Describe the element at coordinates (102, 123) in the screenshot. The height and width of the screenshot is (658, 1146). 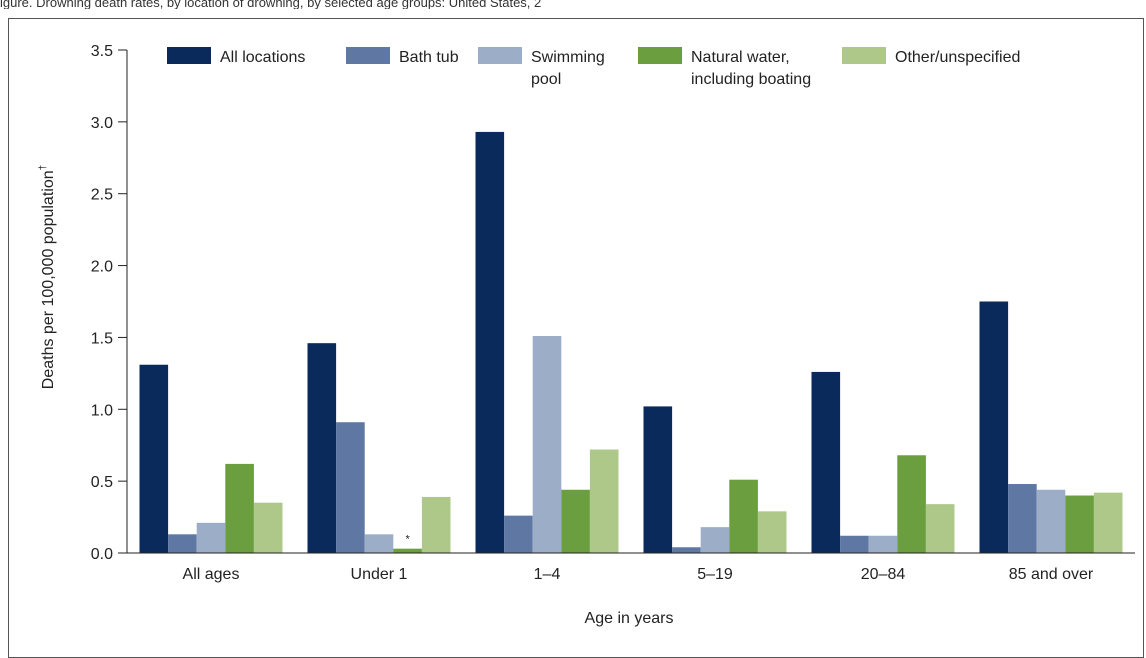
I see `y-tick-label: 3.0` at that location.